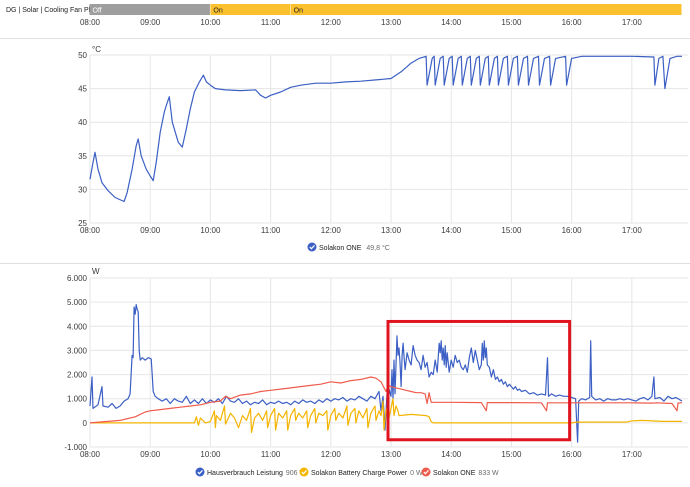 The image size is (690, 487). Describe the element at coordinates (77, 375) in the screenshot. I see `y-tick-label: 2.000` at that location.